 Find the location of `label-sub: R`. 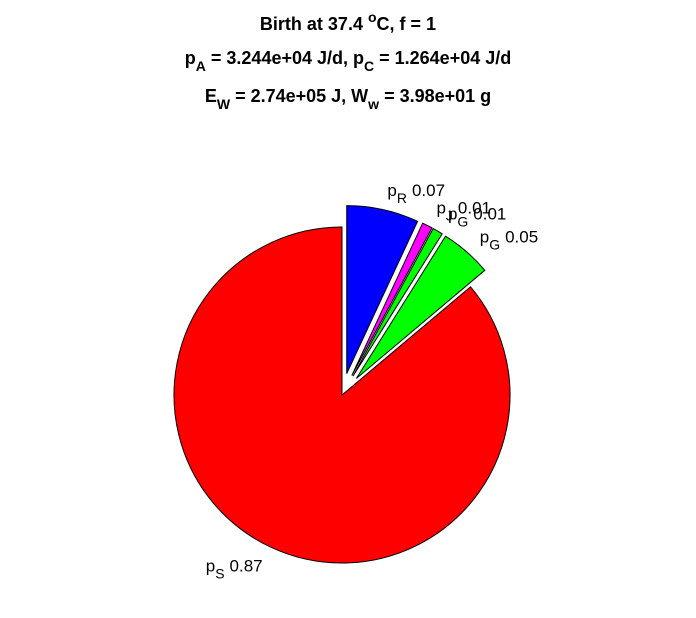

label-sub: R is located at coordinates (402, 198).